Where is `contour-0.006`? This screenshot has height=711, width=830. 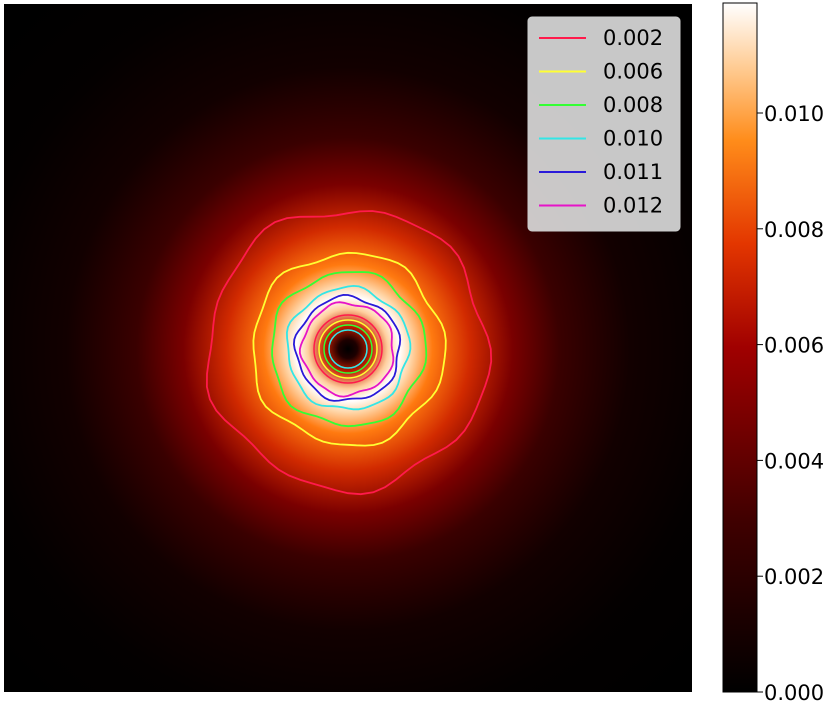
contour-0.006 is located at coordinates (349, 349).